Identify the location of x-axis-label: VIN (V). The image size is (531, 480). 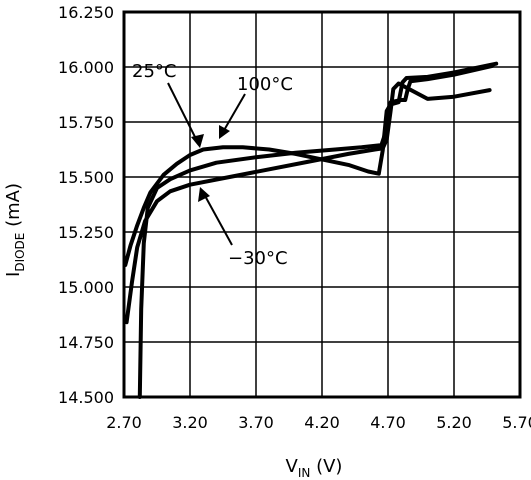
(314, 468).